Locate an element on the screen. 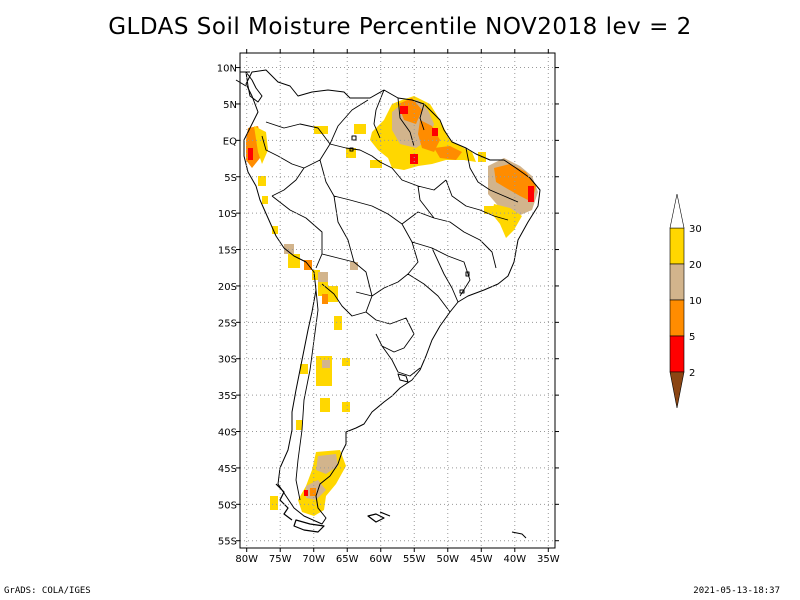 The height and width of the screenshot is (600, 800). lat-tick-label: 40S is located at coordinates (227, 433).